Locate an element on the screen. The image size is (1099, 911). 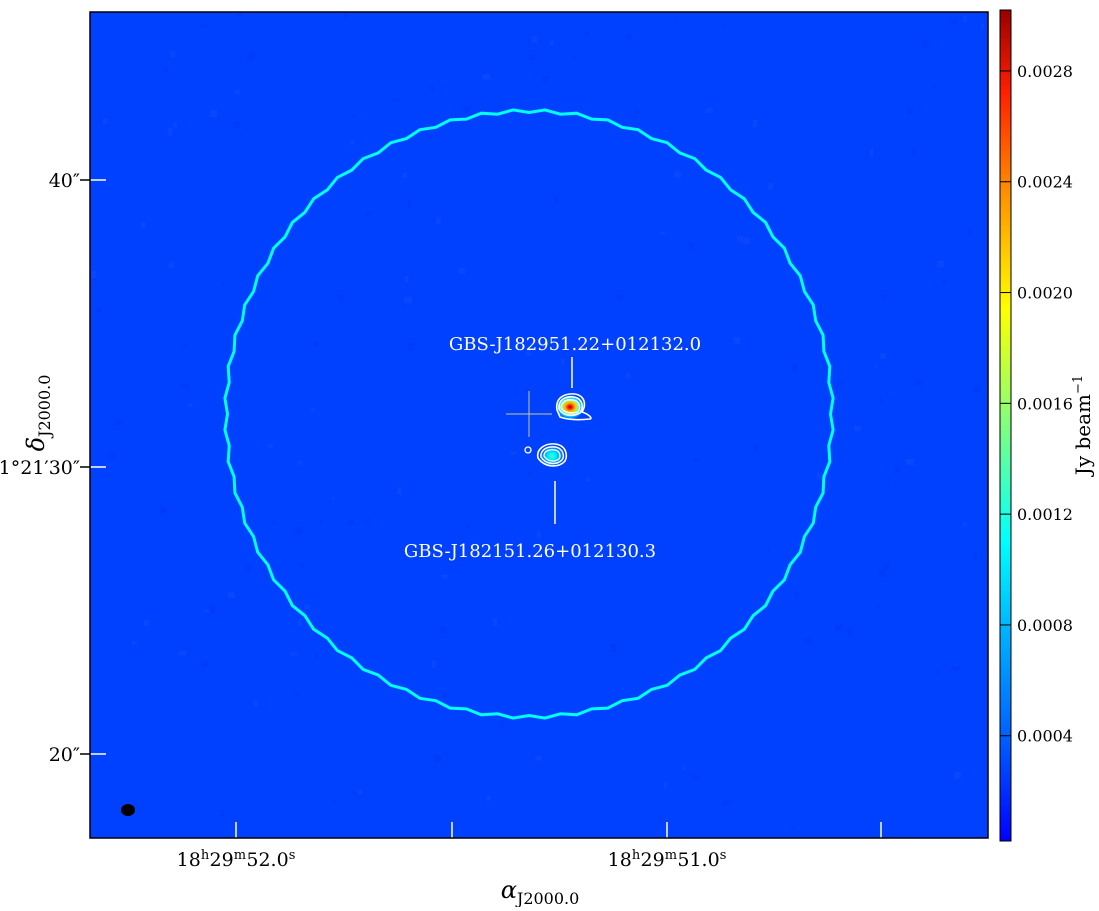
colorbar-tick-label: 0.0020 is located at coordinates (1045, 293).